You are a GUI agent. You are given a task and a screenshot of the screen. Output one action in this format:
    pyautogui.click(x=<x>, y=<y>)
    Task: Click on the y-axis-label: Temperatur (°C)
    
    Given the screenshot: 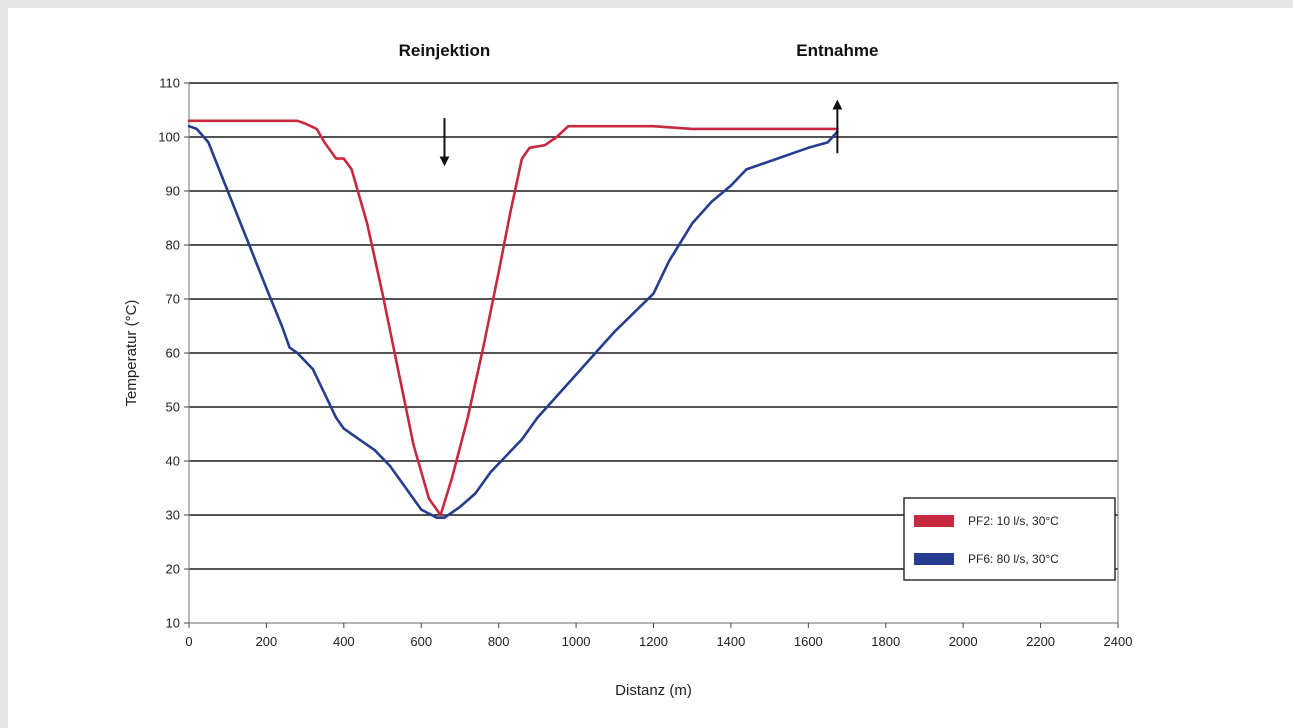 What is the action you would take?
    pyautogui.click(x=131, y=353)
    